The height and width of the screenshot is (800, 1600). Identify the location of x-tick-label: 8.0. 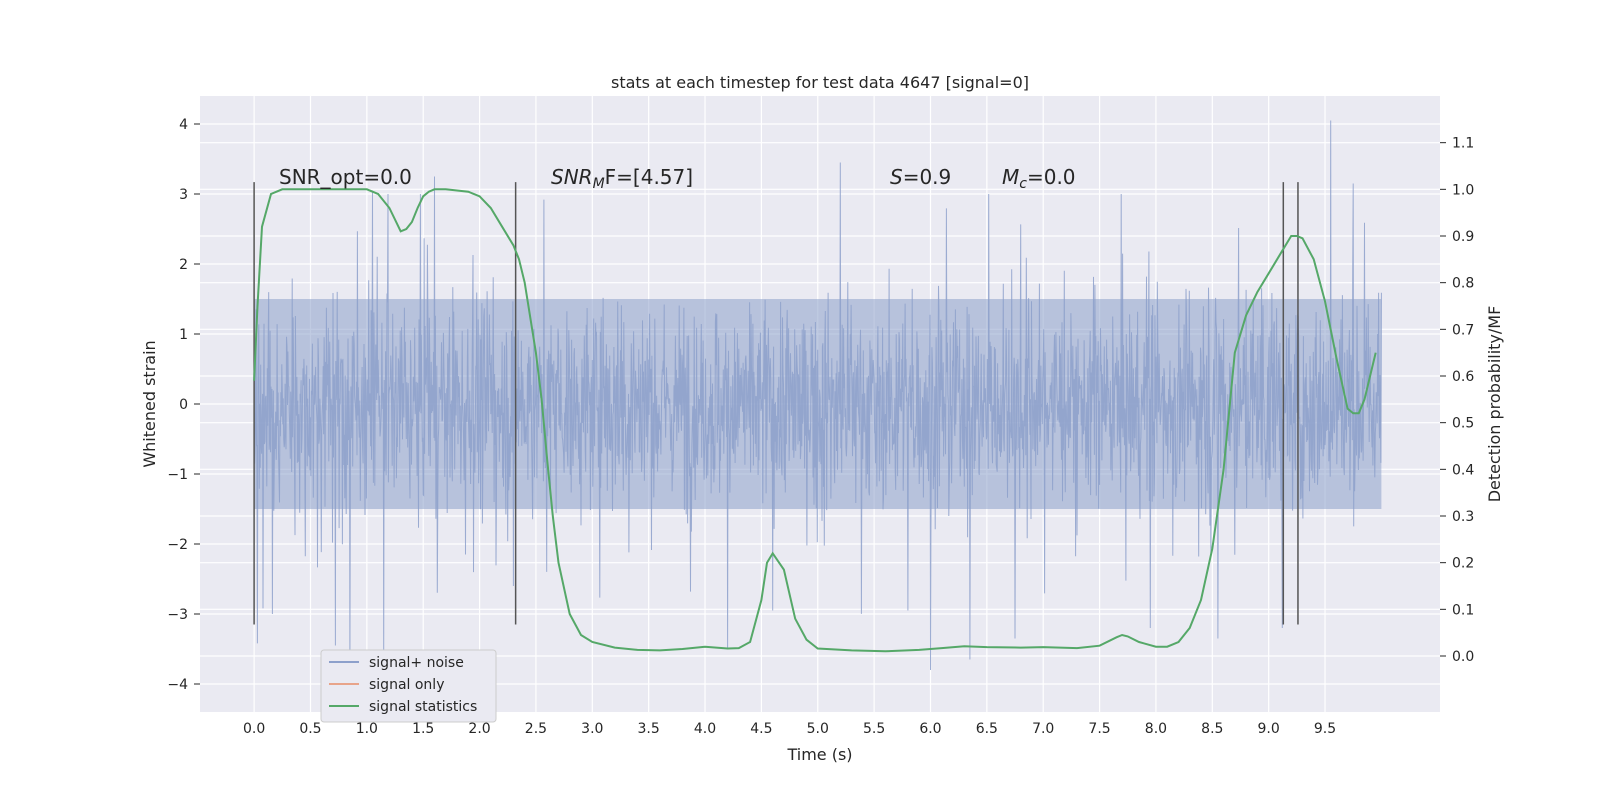
(1156, 729).